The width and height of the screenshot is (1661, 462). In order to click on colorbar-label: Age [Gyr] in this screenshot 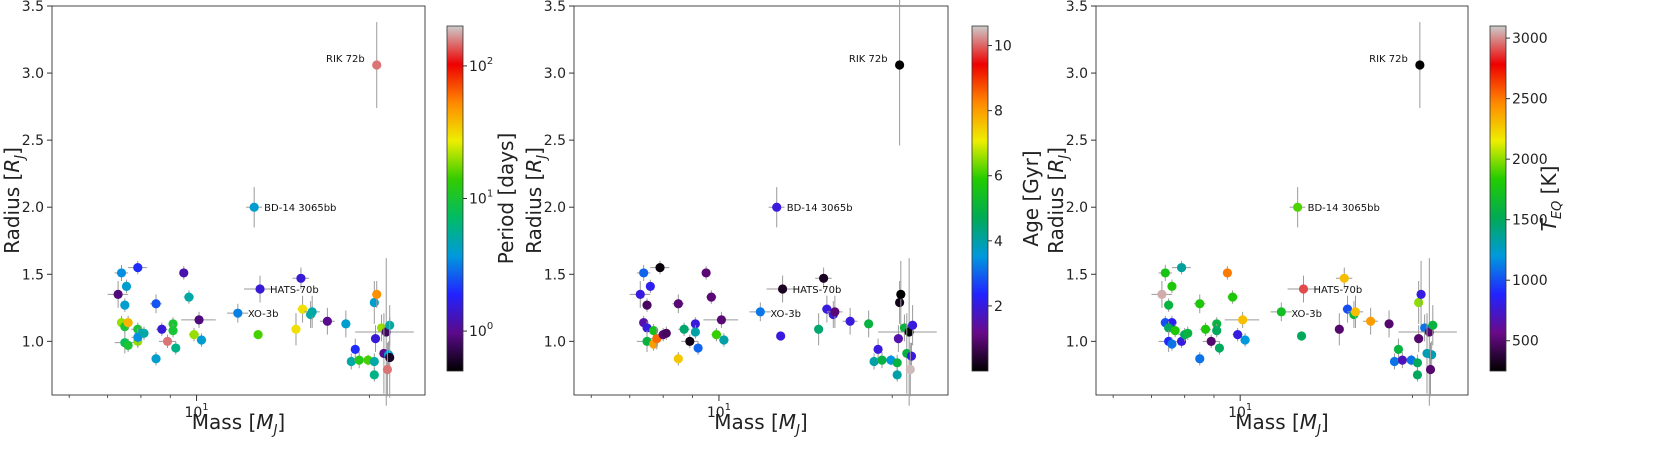, I will do `click(1031, 198)`.